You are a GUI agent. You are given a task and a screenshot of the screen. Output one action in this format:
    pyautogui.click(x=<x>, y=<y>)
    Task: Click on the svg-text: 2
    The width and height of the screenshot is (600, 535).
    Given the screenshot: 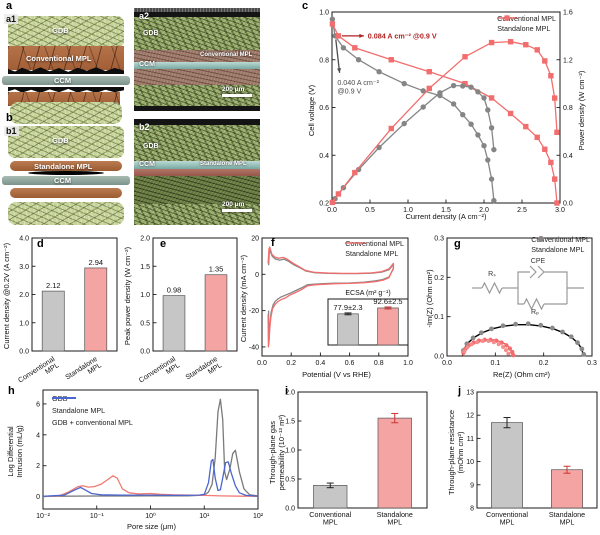 What is the action you would take?
    pyautogui.click(x=38, y=466)
    